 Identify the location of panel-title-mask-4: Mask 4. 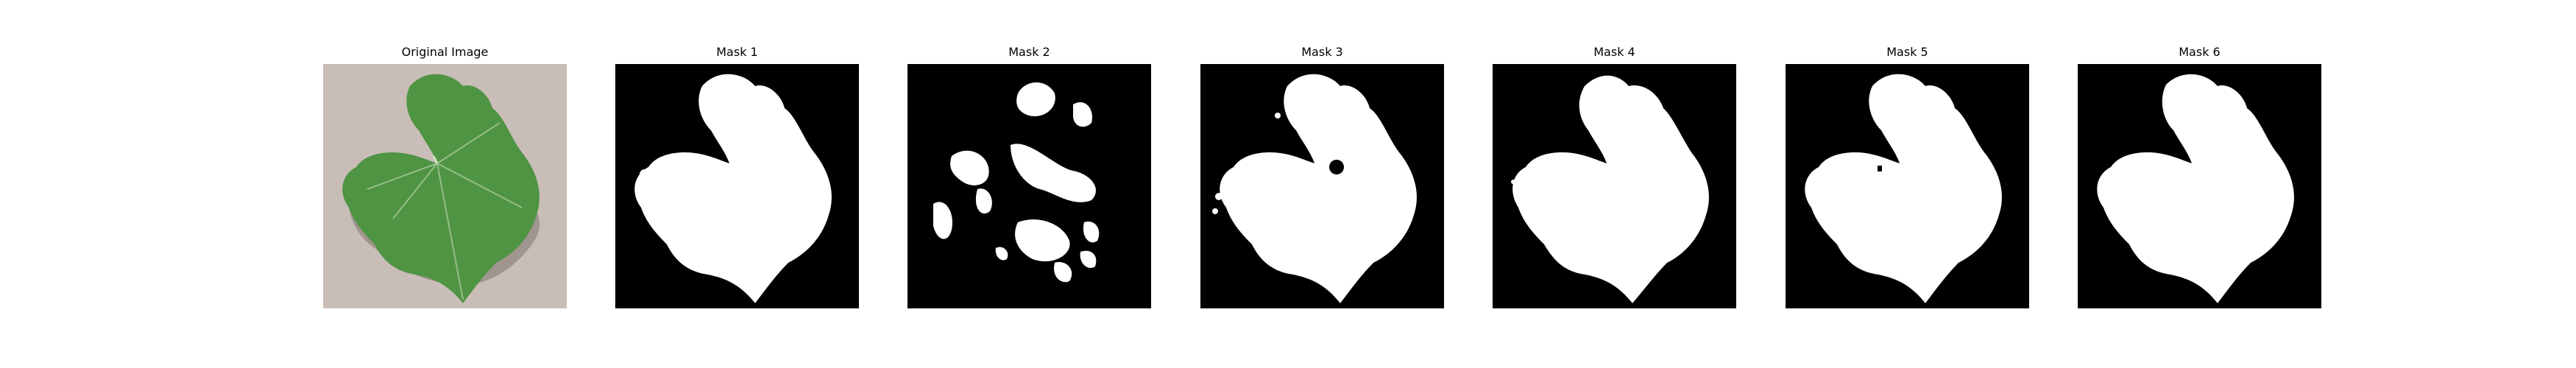
(1614, 52).